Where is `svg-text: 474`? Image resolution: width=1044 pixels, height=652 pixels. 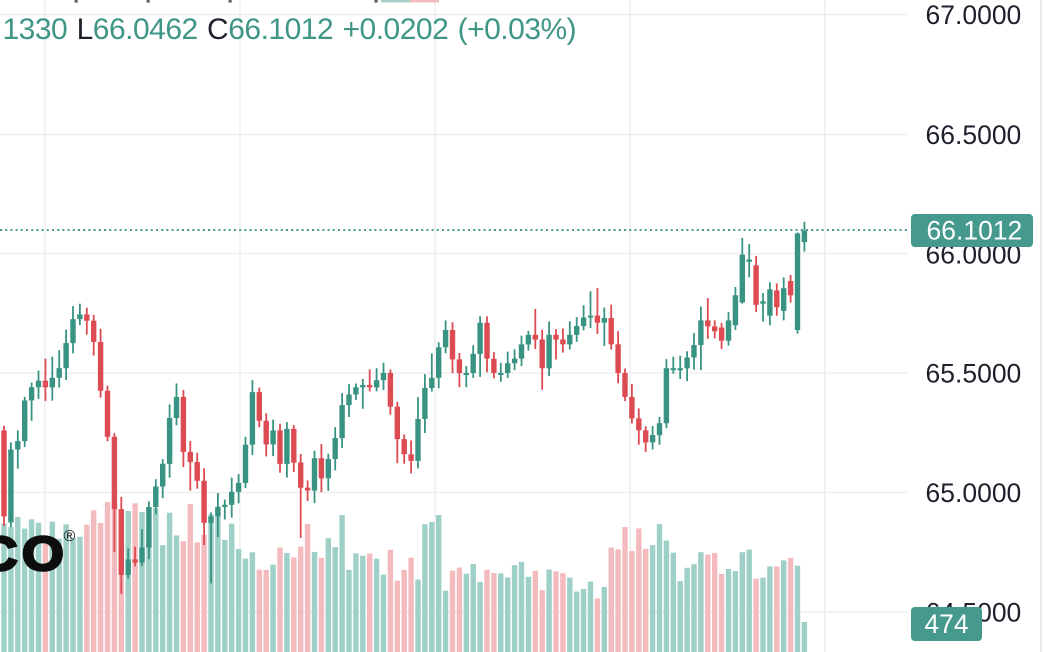
svg-text: 474 is located at coordinates (946, 624).